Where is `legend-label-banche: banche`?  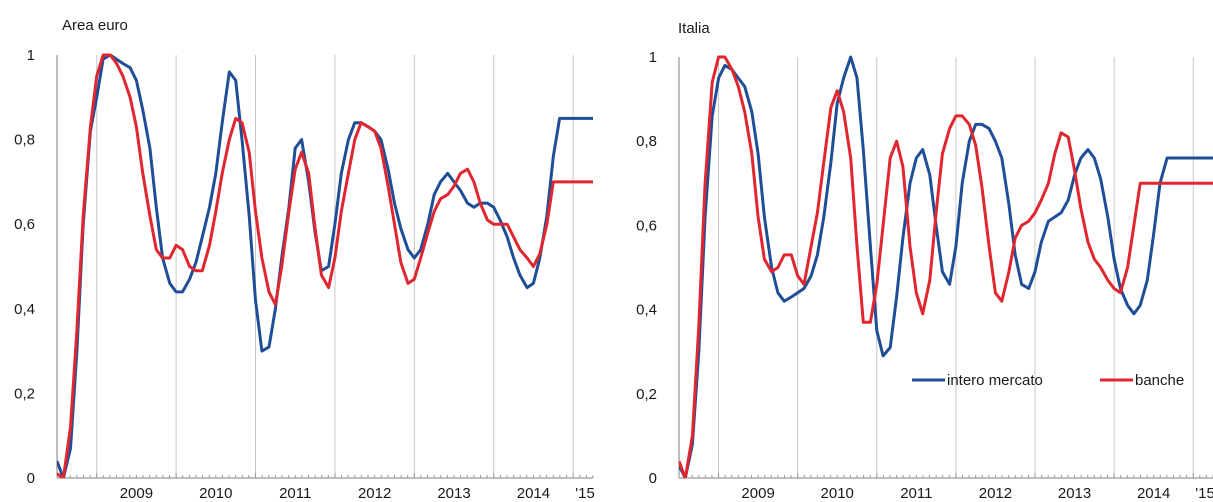 legend-label-banche: banche is located at coordinates (1159, 380).